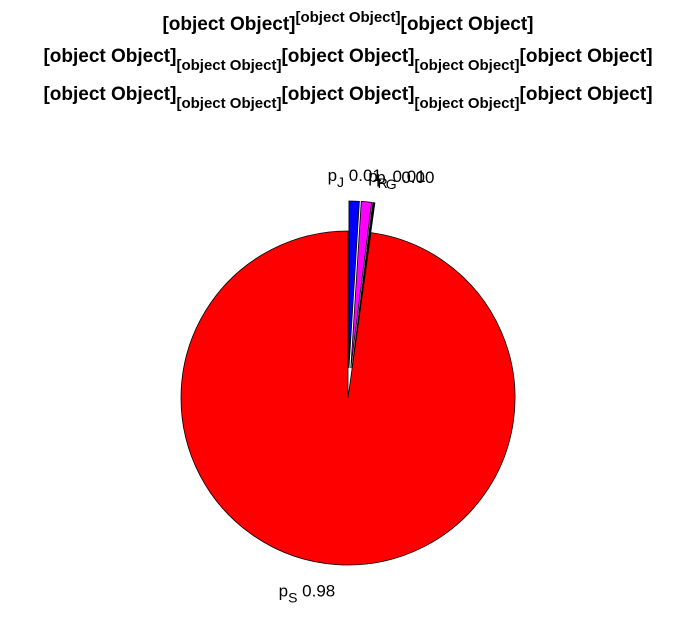  I want to click on label-sub: J, so click(340, 182).